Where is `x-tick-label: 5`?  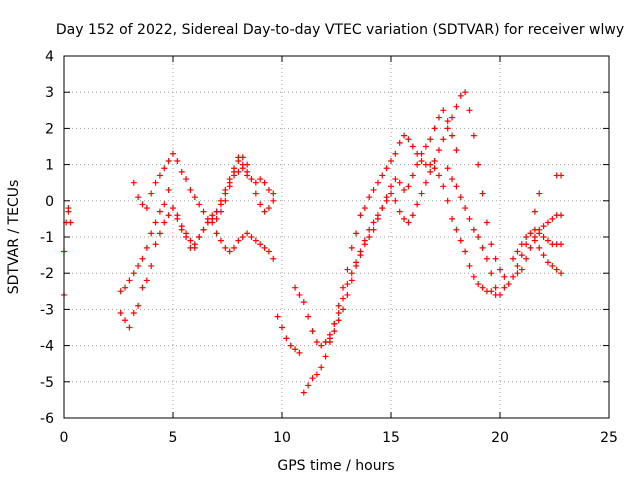
x-tick-label: 5 is located at coordinates (173, 438).